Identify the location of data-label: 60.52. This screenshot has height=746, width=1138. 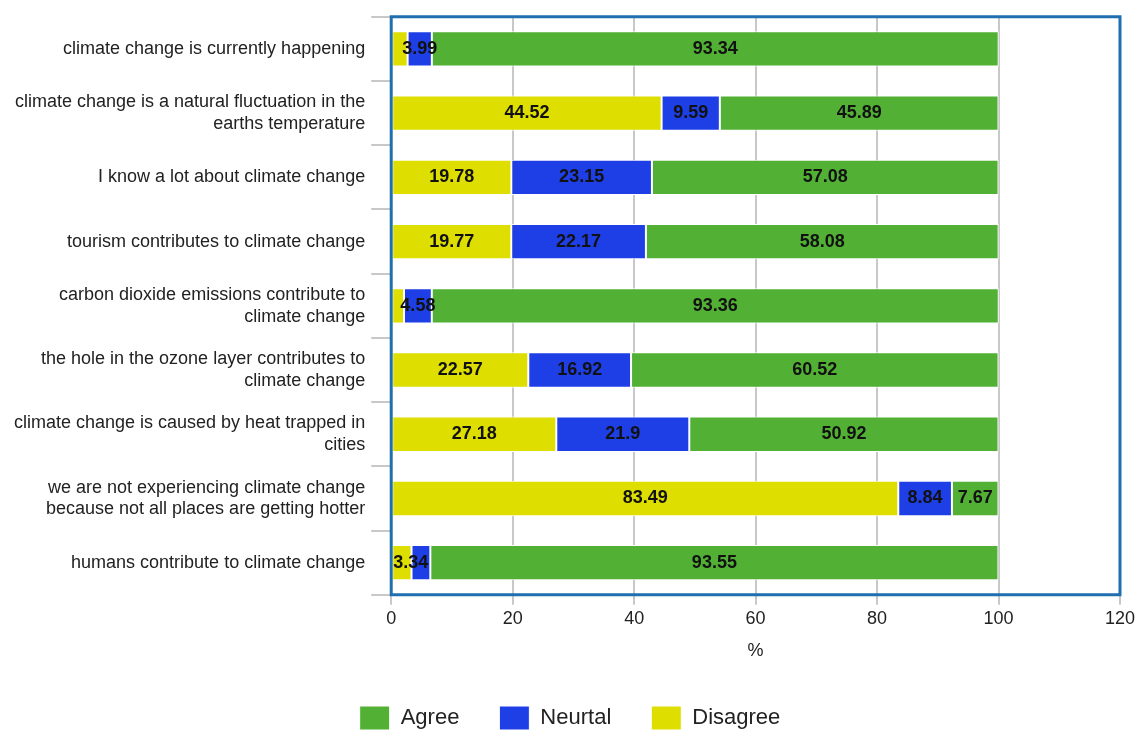
(815, 368).